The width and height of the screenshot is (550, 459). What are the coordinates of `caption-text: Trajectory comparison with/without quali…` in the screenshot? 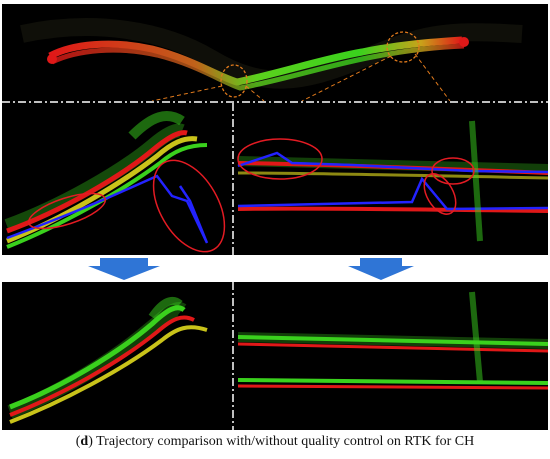 It's located at (285, 441).